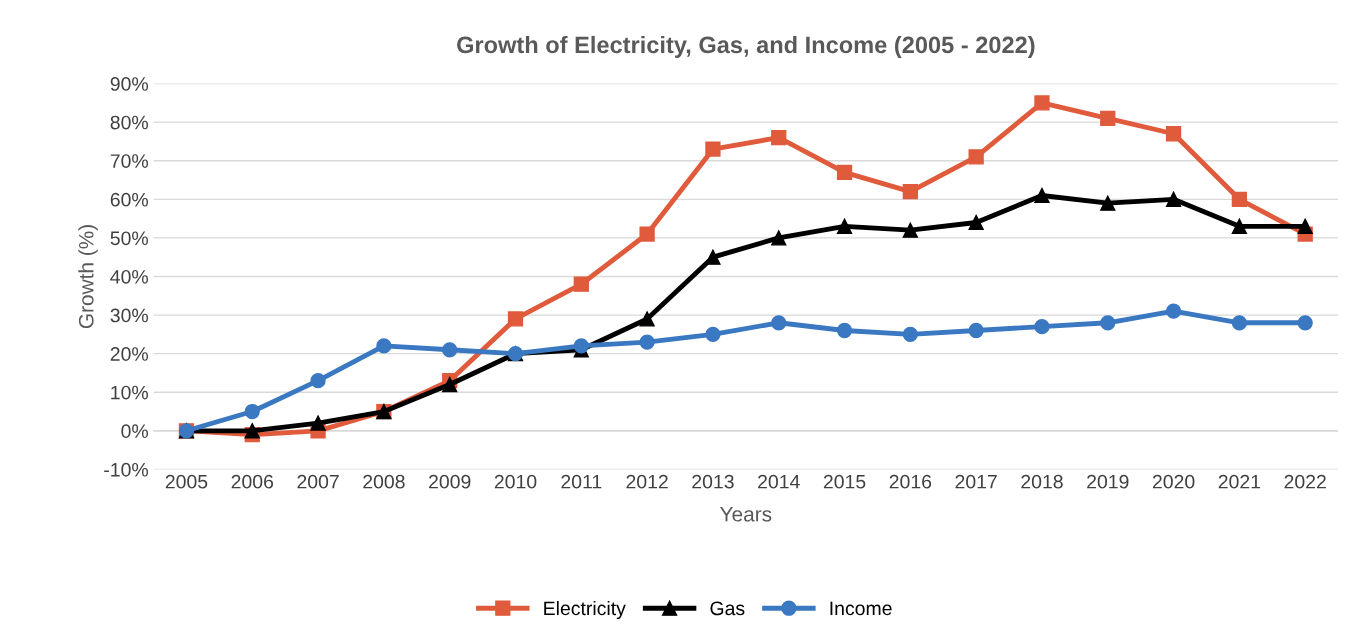 The image size is (1371, 643). I want to click on x-tick-label: 2009, so click(450, 481).